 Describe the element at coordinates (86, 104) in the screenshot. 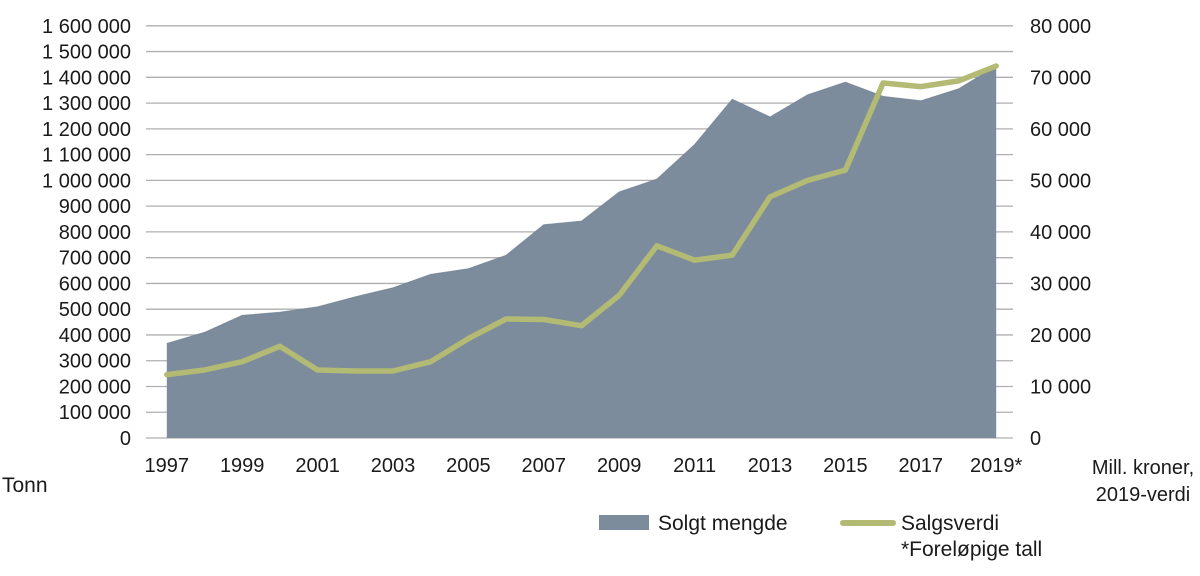

I see `left-axis-tick-label: 1 300 000` at that location.